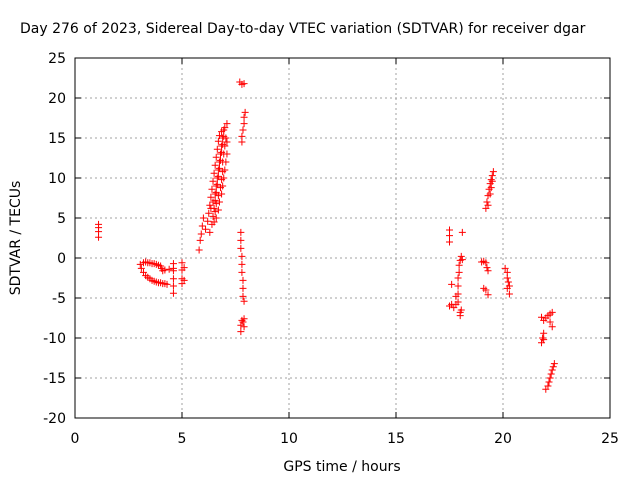  I want to click on y-tick-label: 10, so click(57, 179).